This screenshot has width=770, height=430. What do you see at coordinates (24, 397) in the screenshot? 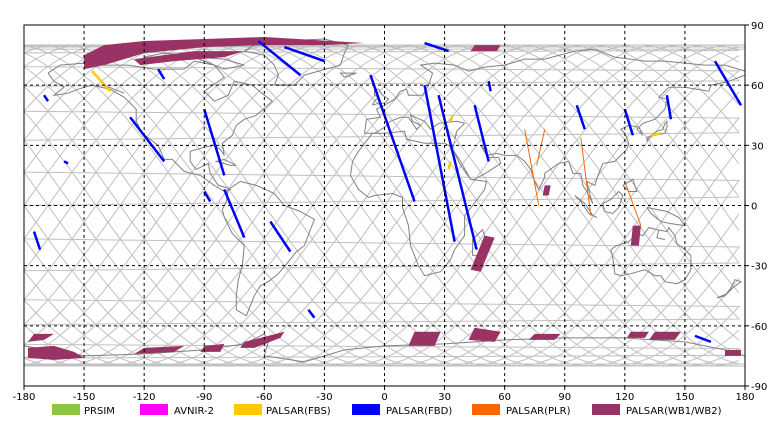
I see `x-tick-label: -180` at bounding box center [24, 397].